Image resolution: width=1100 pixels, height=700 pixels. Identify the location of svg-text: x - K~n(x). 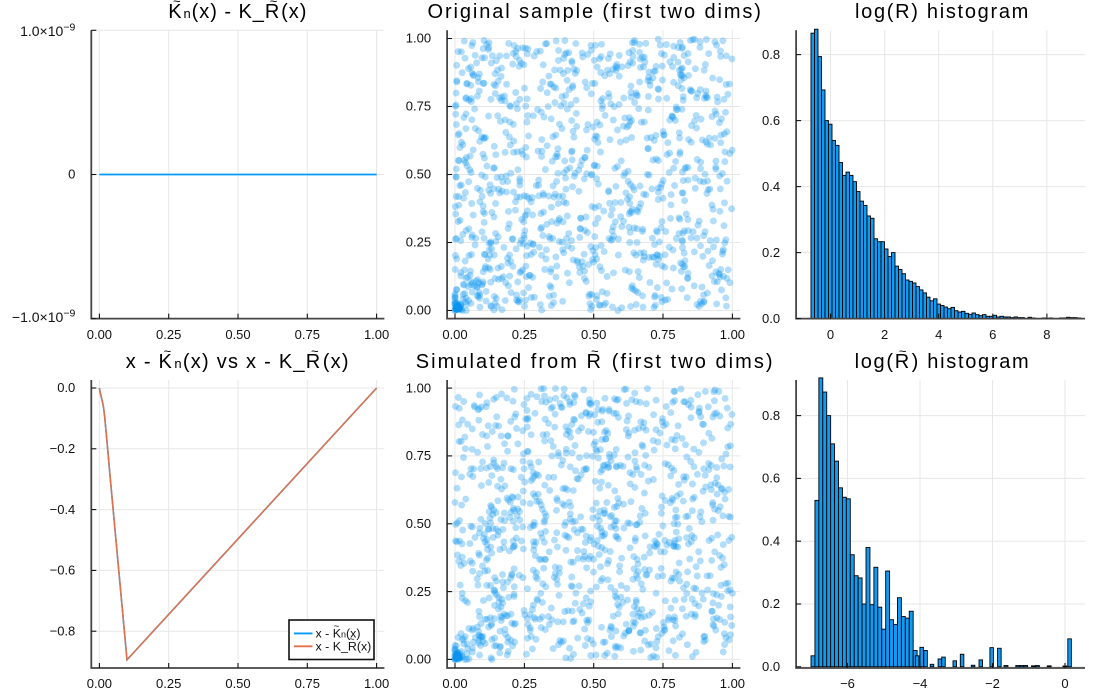
(338, 631).